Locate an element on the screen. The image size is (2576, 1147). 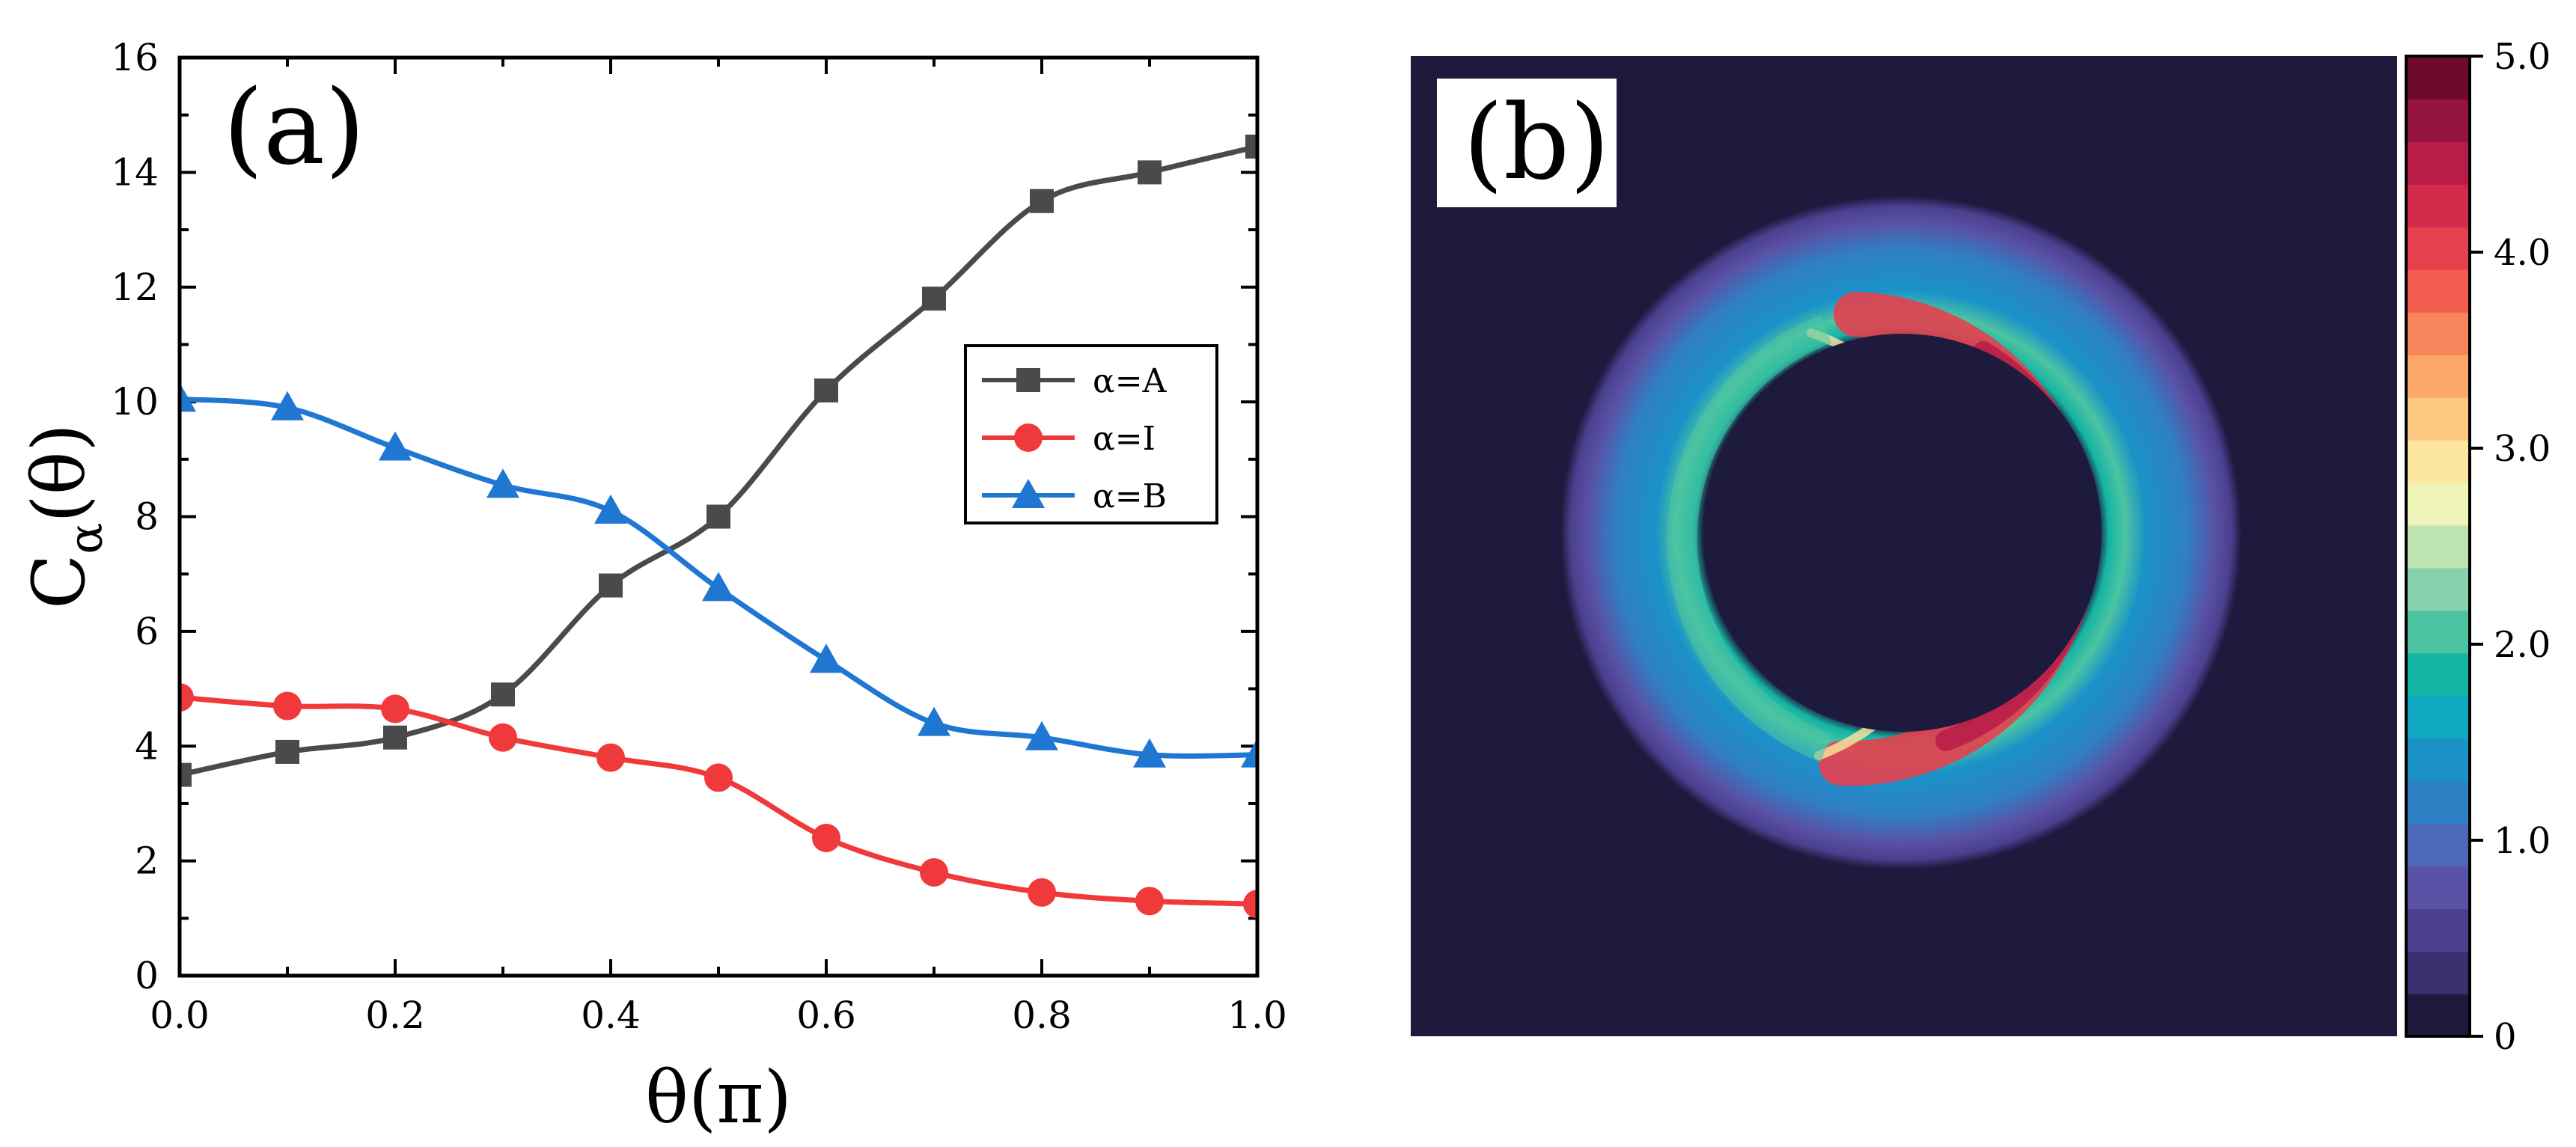
panel-label-a: (a) is located at coordinates (294, 127).